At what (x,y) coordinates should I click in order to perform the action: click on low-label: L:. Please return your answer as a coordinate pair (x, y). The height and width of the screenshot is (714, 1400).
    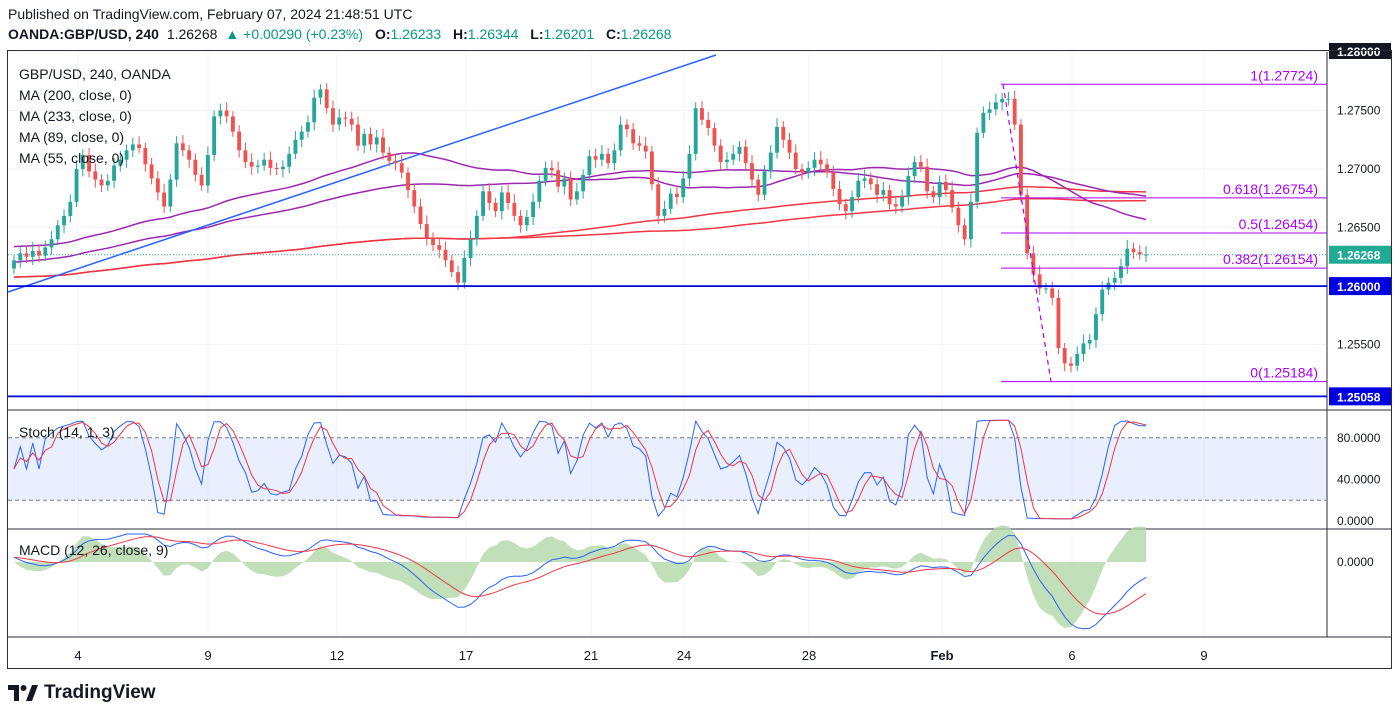
    Looking at the image, I should click on (537, 34).